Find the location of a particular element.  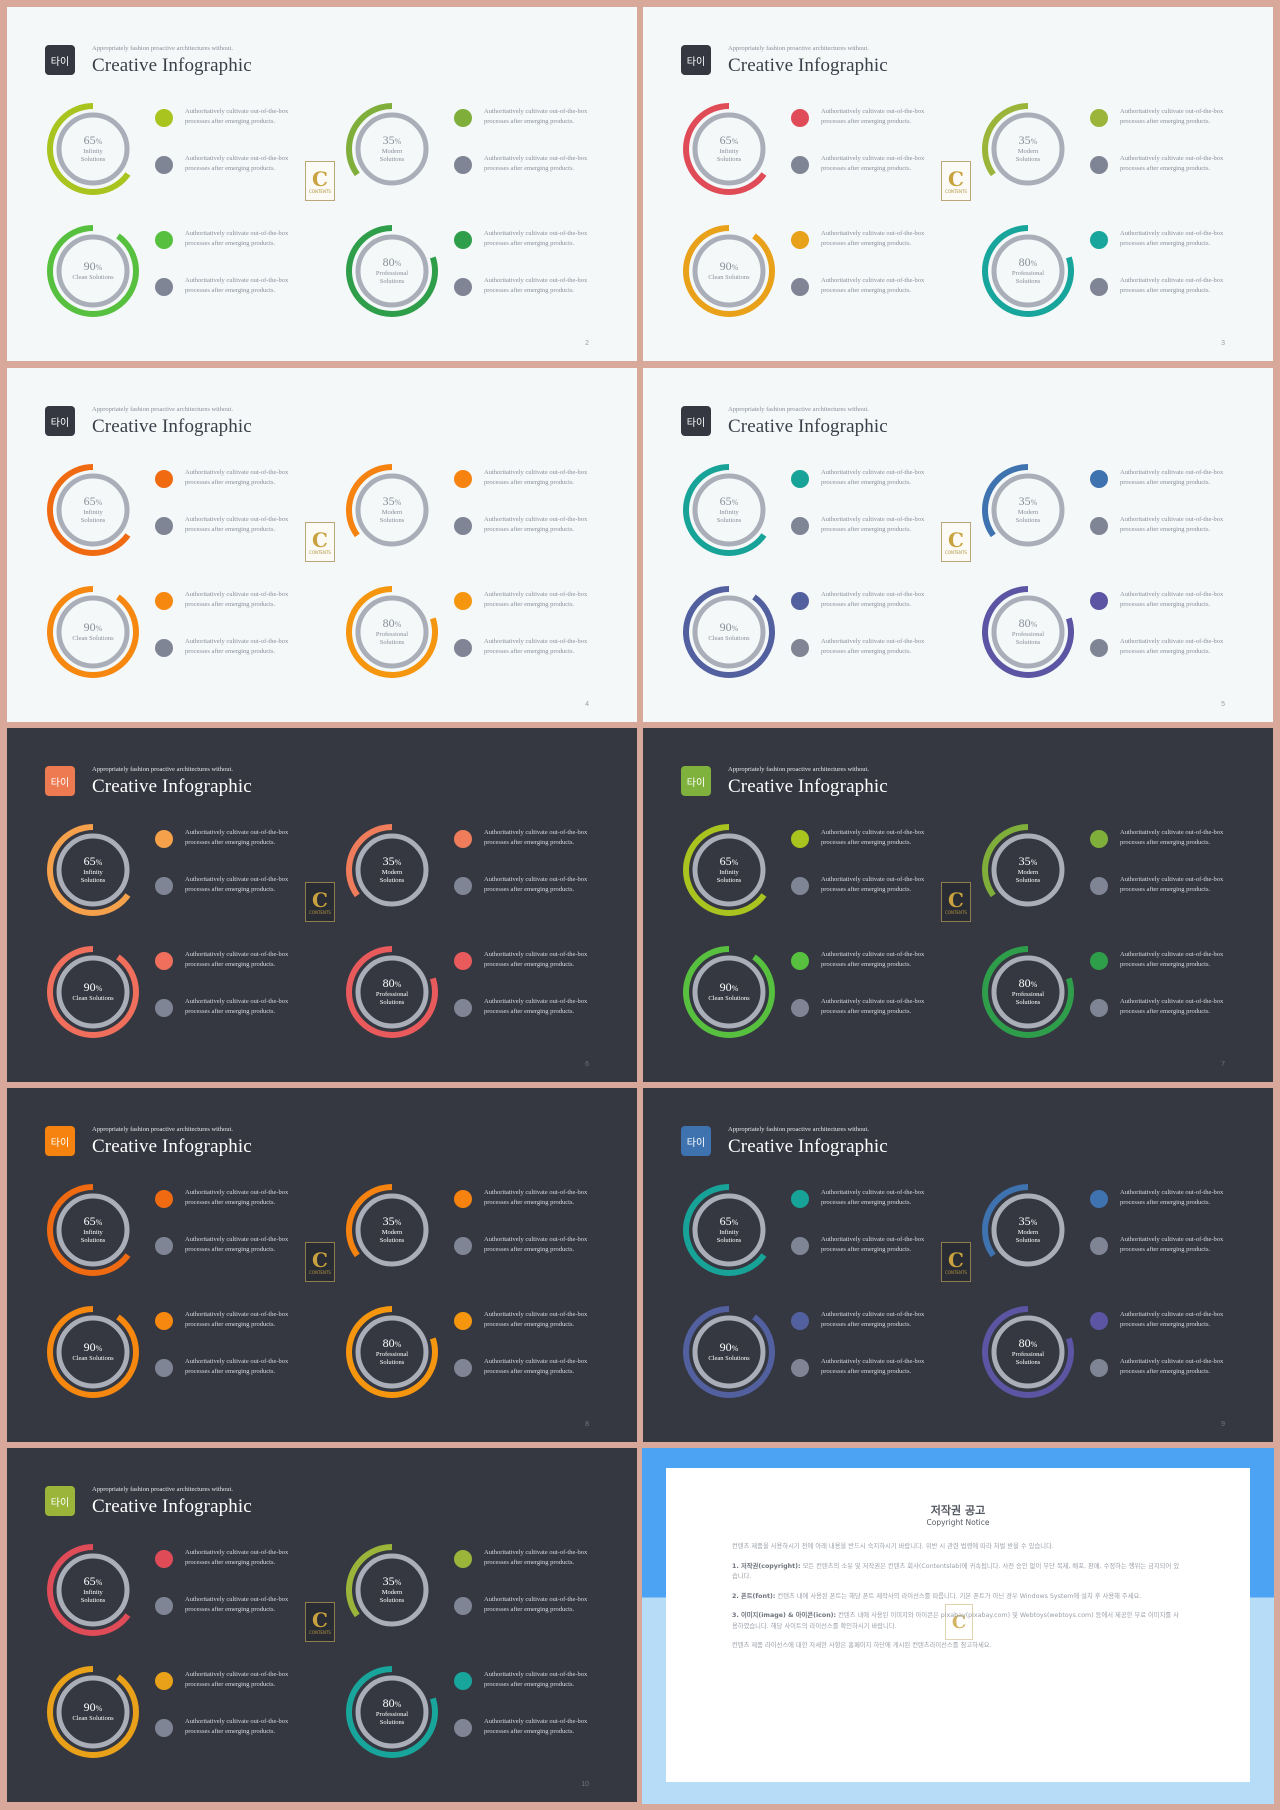

ring-label: 90% Clean Solutions is located at coordinates (729, 632).